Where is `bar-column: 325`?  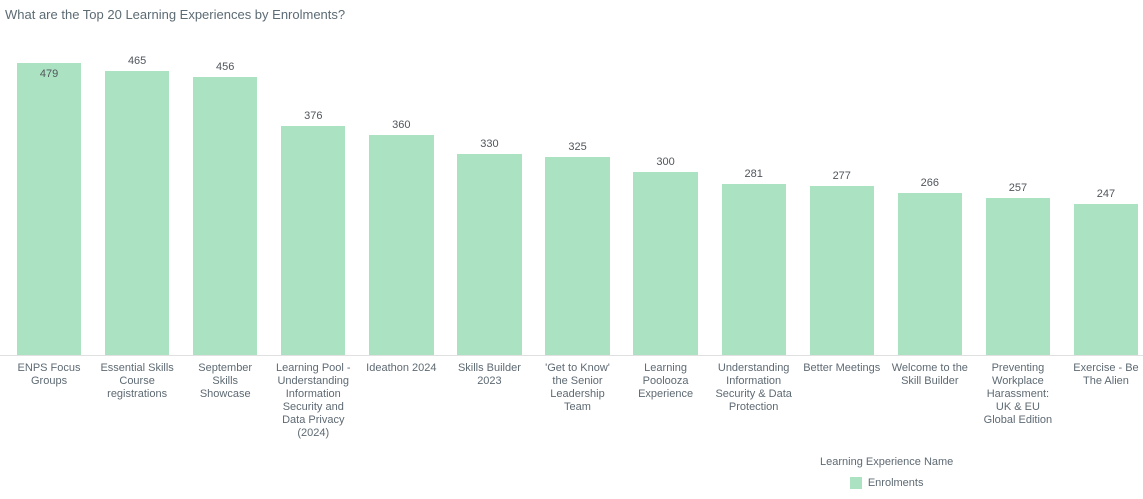 bar-column: 325 is located at coordinates (577, 205).